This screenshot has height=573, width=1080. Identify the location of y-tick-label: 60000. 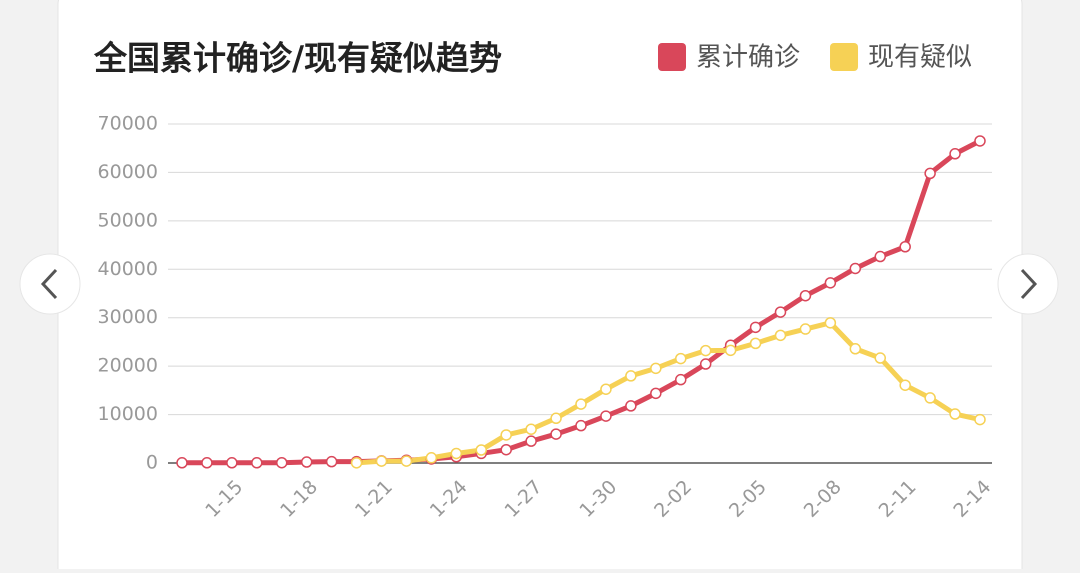
(128, 172).